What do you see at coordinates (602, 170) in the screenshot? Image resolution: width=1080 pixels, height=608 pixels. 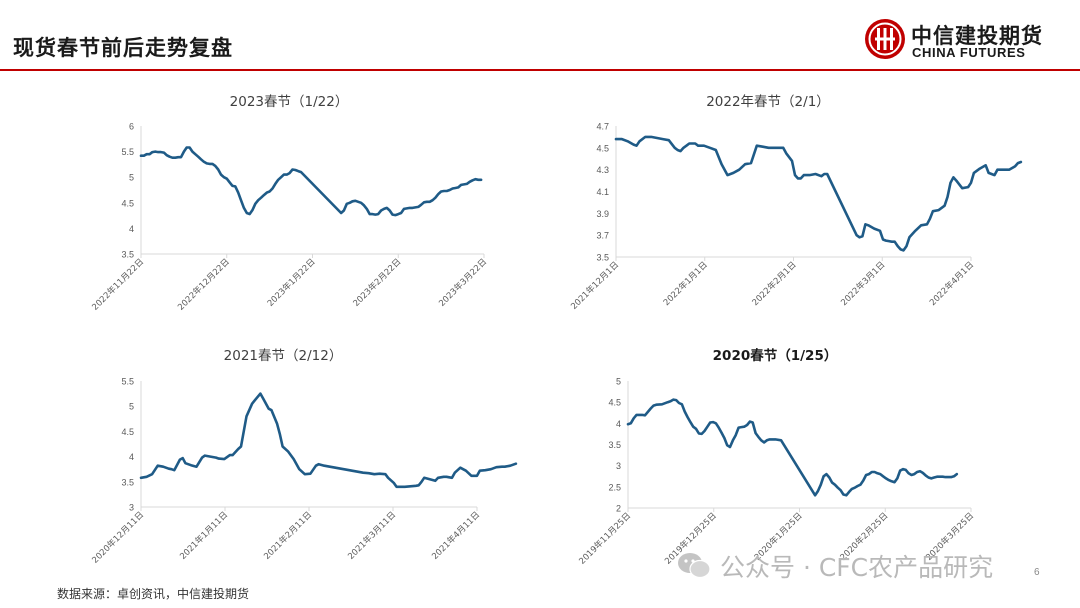 I see `y-tick-label: 4.3` at bounding box center [602, 170].